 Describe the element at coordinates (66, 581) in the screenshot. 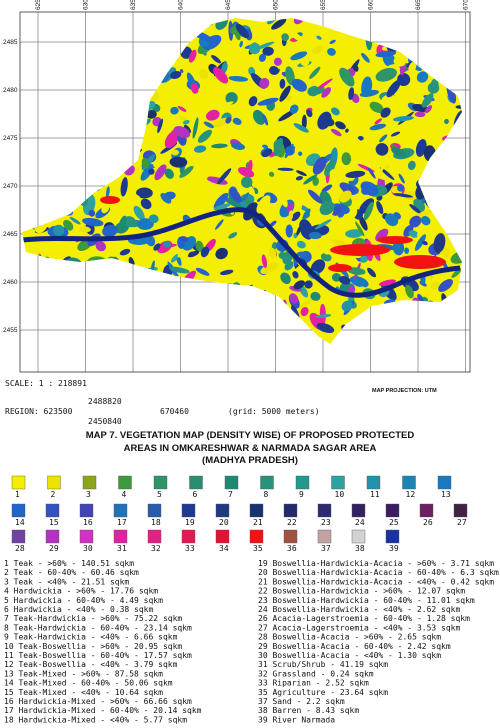

I see `legend-entry: 3 Teak - <40% - 21.51 sqkm` at that location.